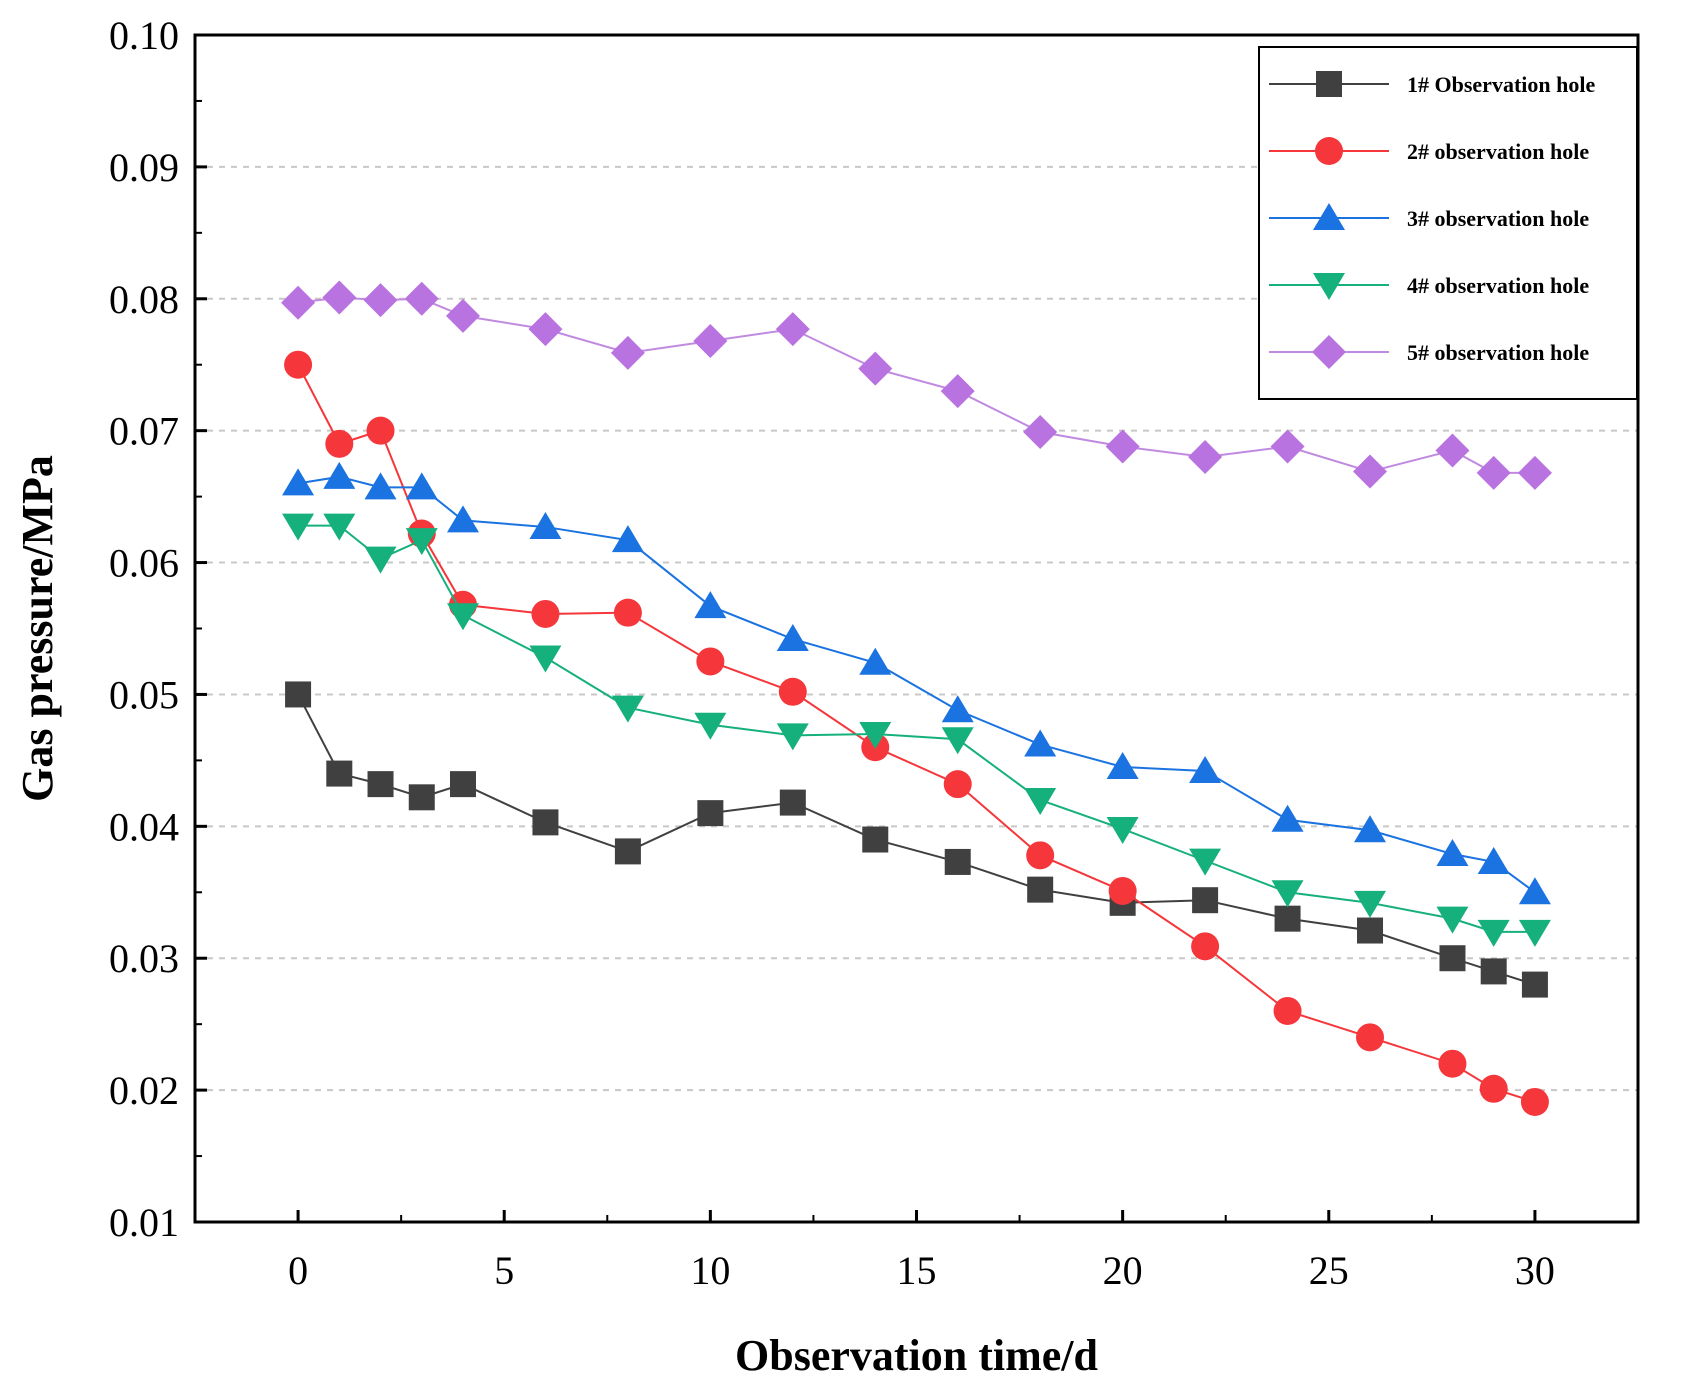 This screenshot has width=1681, height=1394. I want to click on legend-item: 4# observation hole, so click(1429, 286).